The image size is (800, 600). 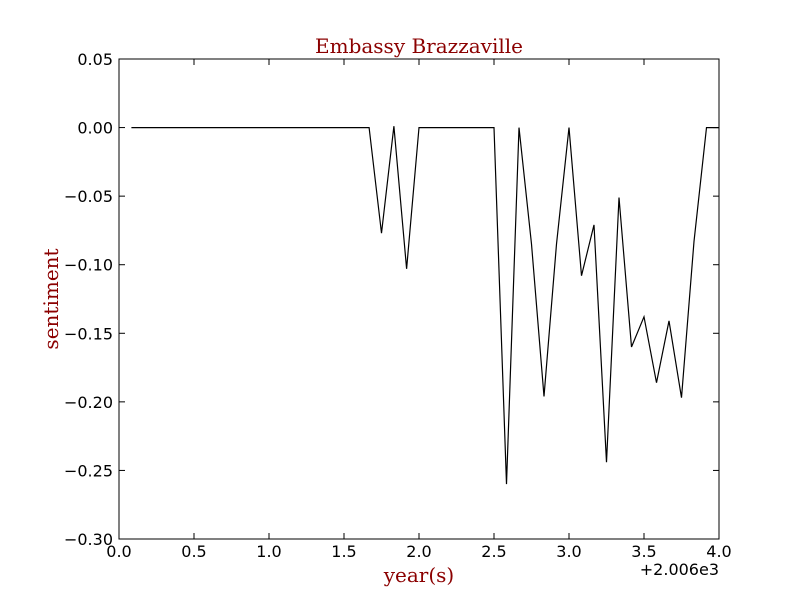 I want to click on x-axis-label: year(s), so click(x=419, y=575).